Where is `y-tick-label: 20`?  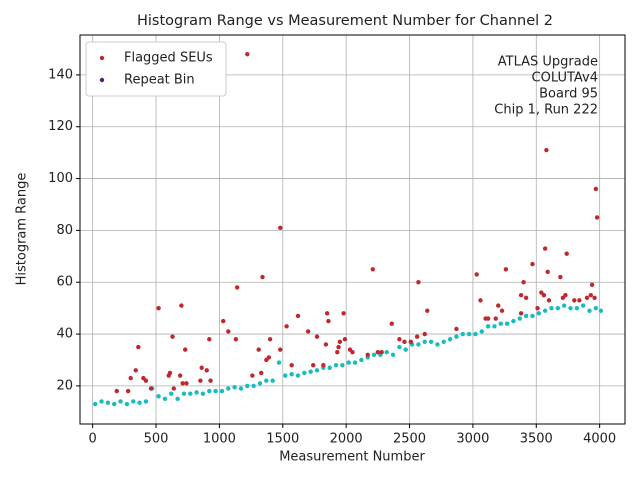 y-tick-label: 20 is located at coordinates (64, 385).